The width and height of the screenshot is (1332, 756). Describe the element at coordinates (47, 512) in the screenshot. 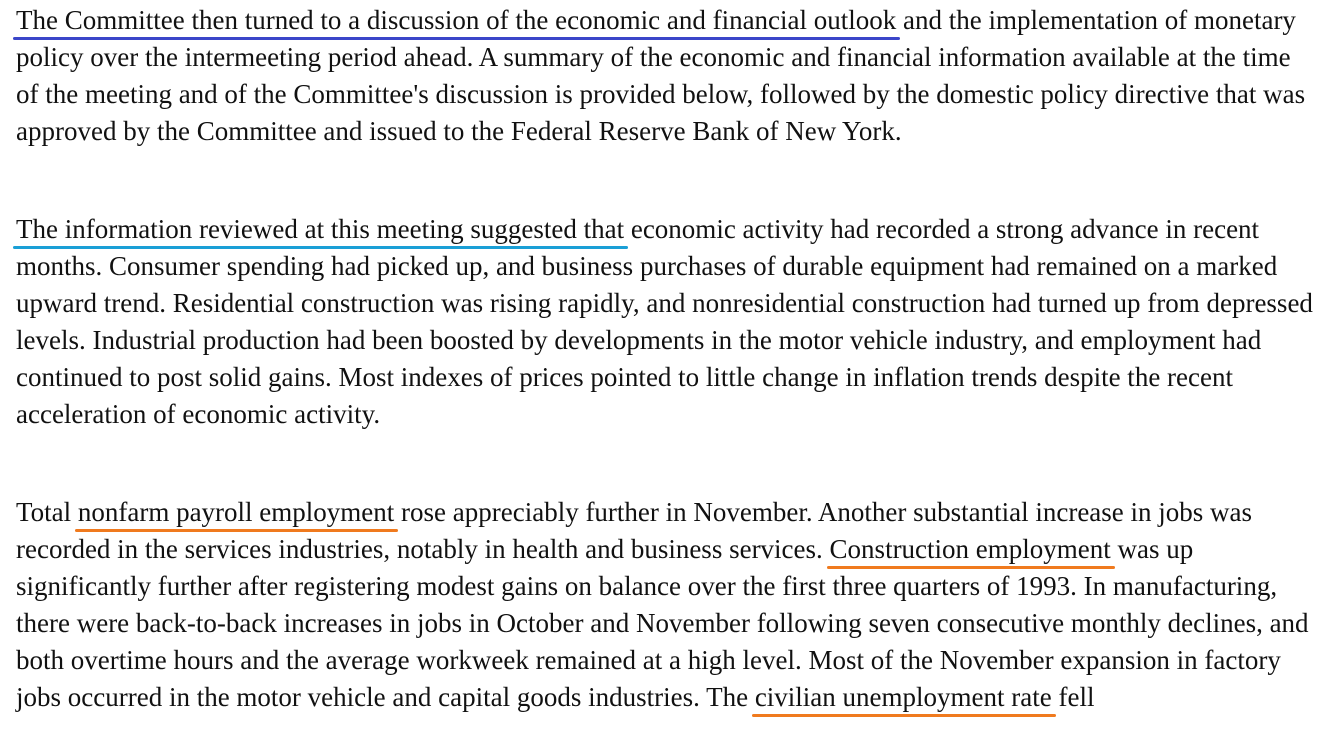

I see `paragraph-text: Total` at that location.